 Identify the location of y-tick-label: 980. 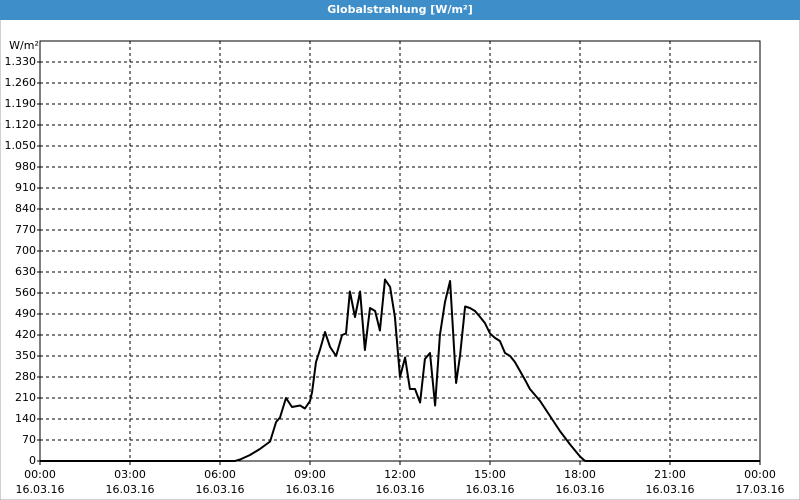
(25, 166).